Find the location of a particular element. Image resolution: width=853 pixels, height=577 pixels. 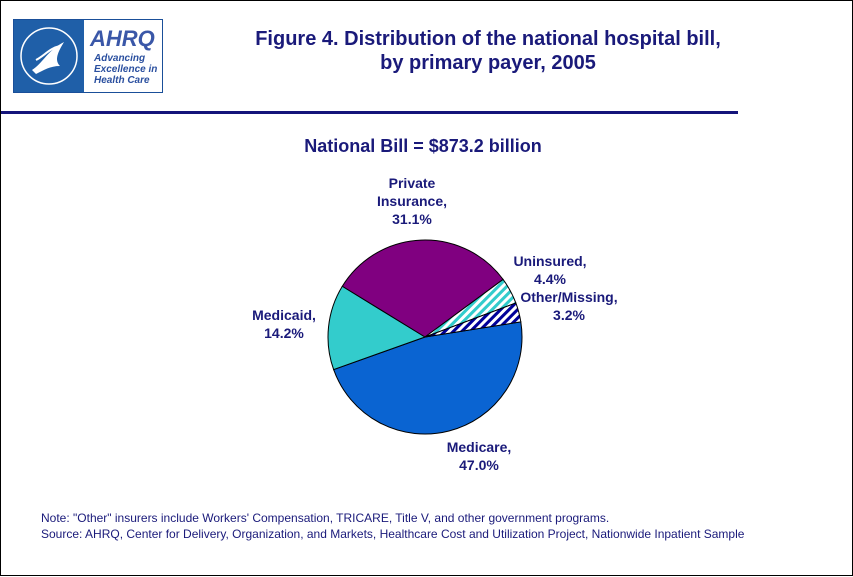

tagline-line: Health Care is located at coordinates (122, 80).